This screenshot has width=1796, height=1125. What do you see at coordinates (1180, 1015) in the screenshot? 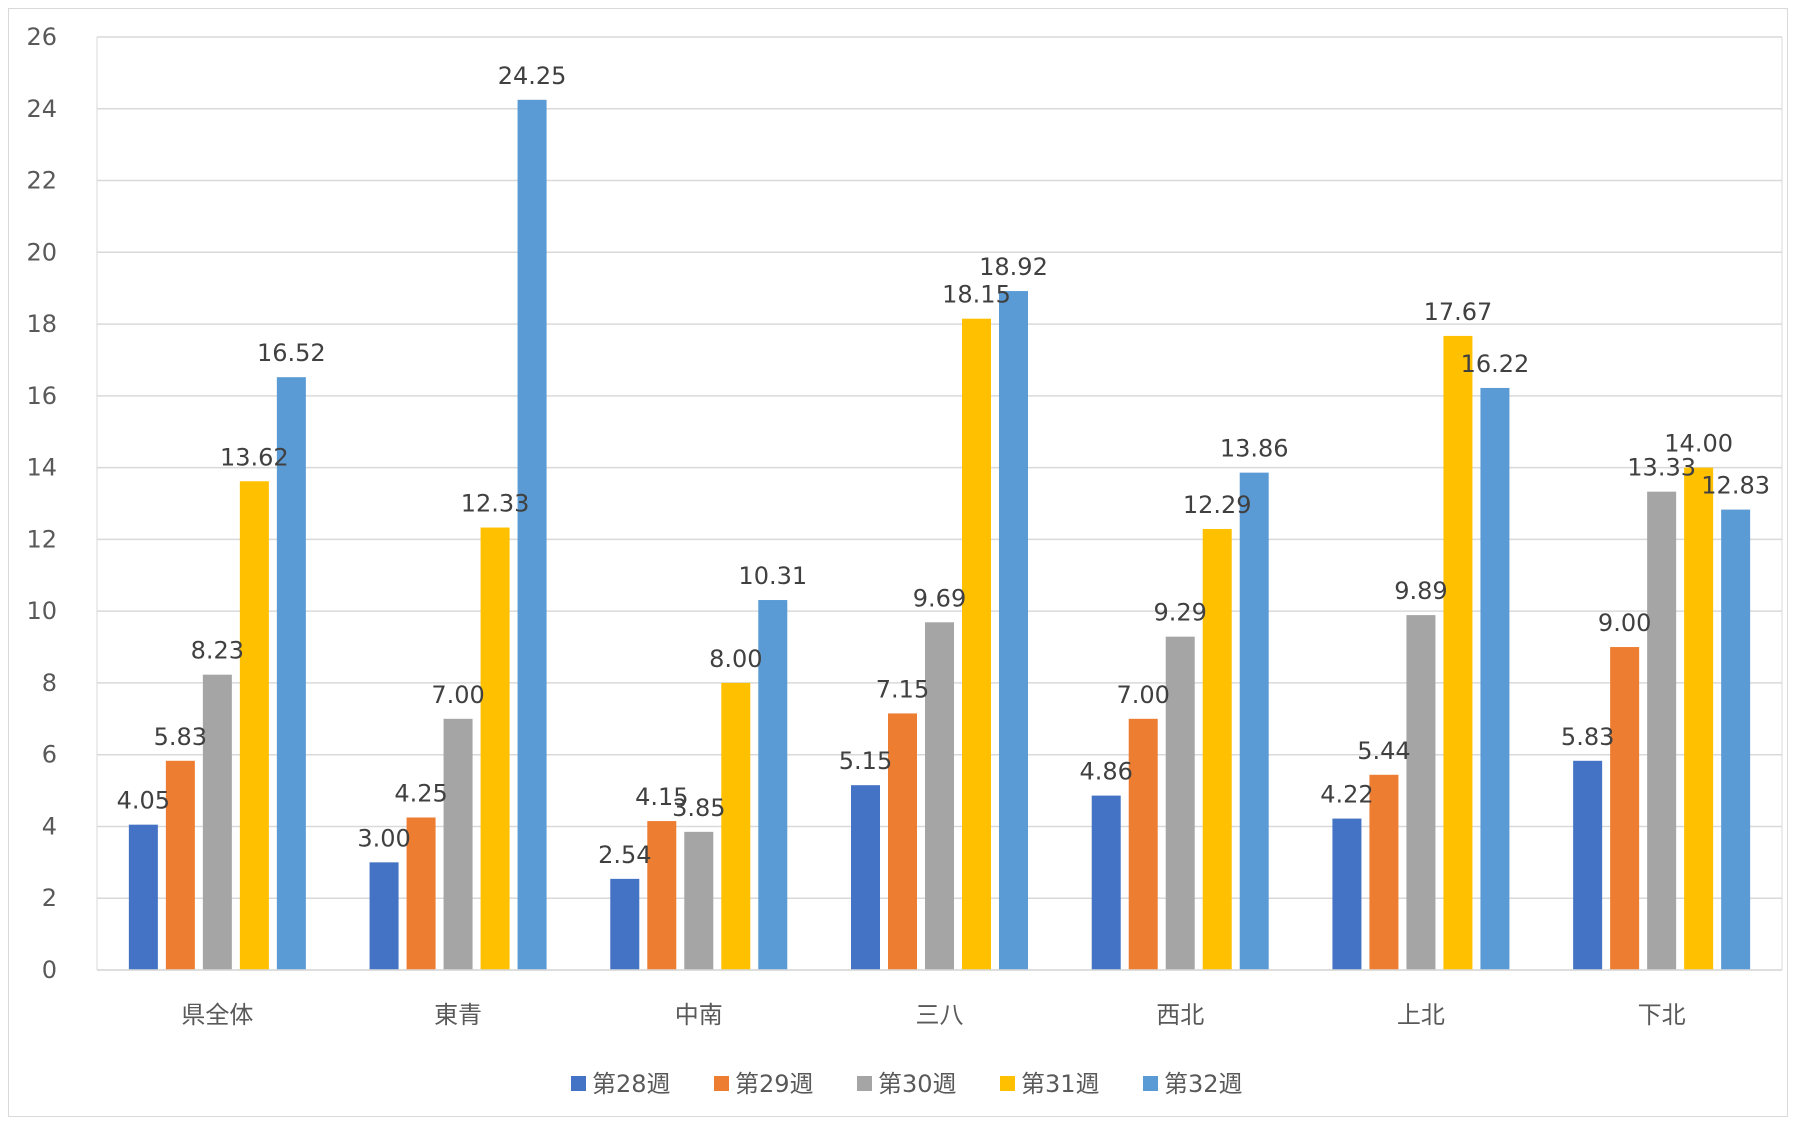
I see `x-category-label: 西北` at bounding box center [1180, 1015].